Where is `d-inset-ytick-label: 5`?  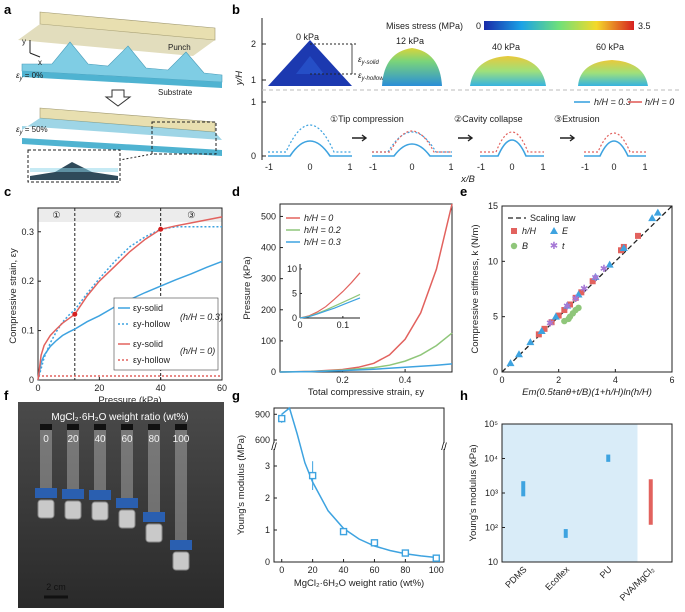
d-inset-ytick-label: 5 is located at coordinates (294, 293).